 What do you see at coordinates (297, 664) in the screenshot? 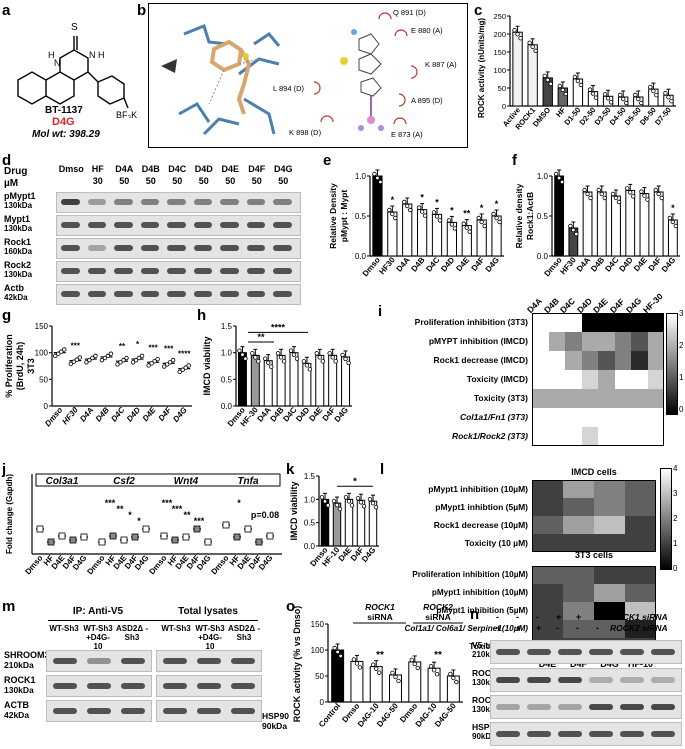
I see `y-axis-label: ROCK activity (% vs Dmso)` at bounding box center [297, 664].